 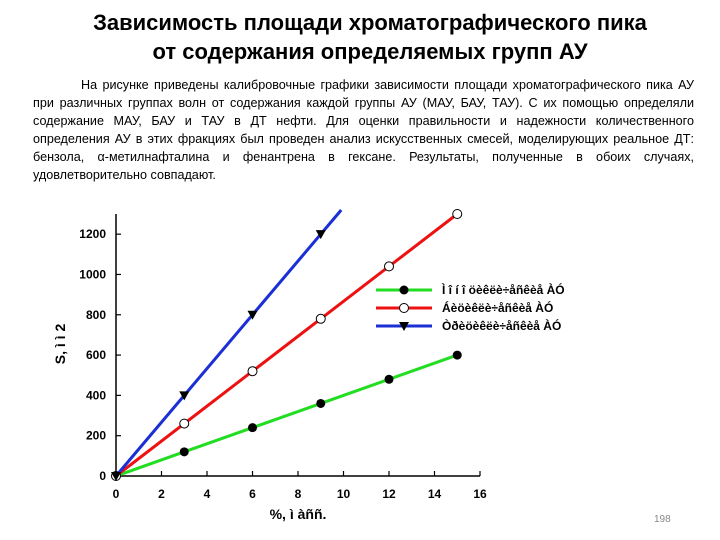 What do you see at coordinates (96, 395) in the screenshot?
I see `y-tick-label: 400` at bounding box center [96, 395].